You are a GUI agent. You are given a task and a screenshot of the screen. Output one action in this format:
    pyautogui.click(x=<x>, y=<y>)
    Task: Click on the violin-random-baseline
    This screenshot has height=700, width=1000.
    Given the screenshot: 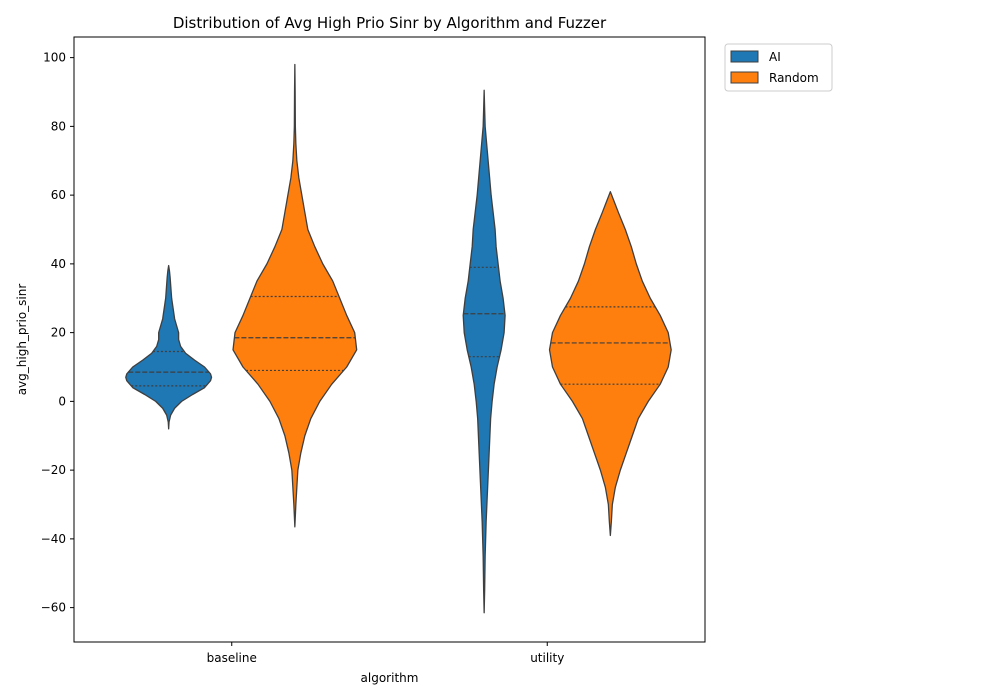 What is the action you would take?
    pyautogui.click(x=295, y=295)
    